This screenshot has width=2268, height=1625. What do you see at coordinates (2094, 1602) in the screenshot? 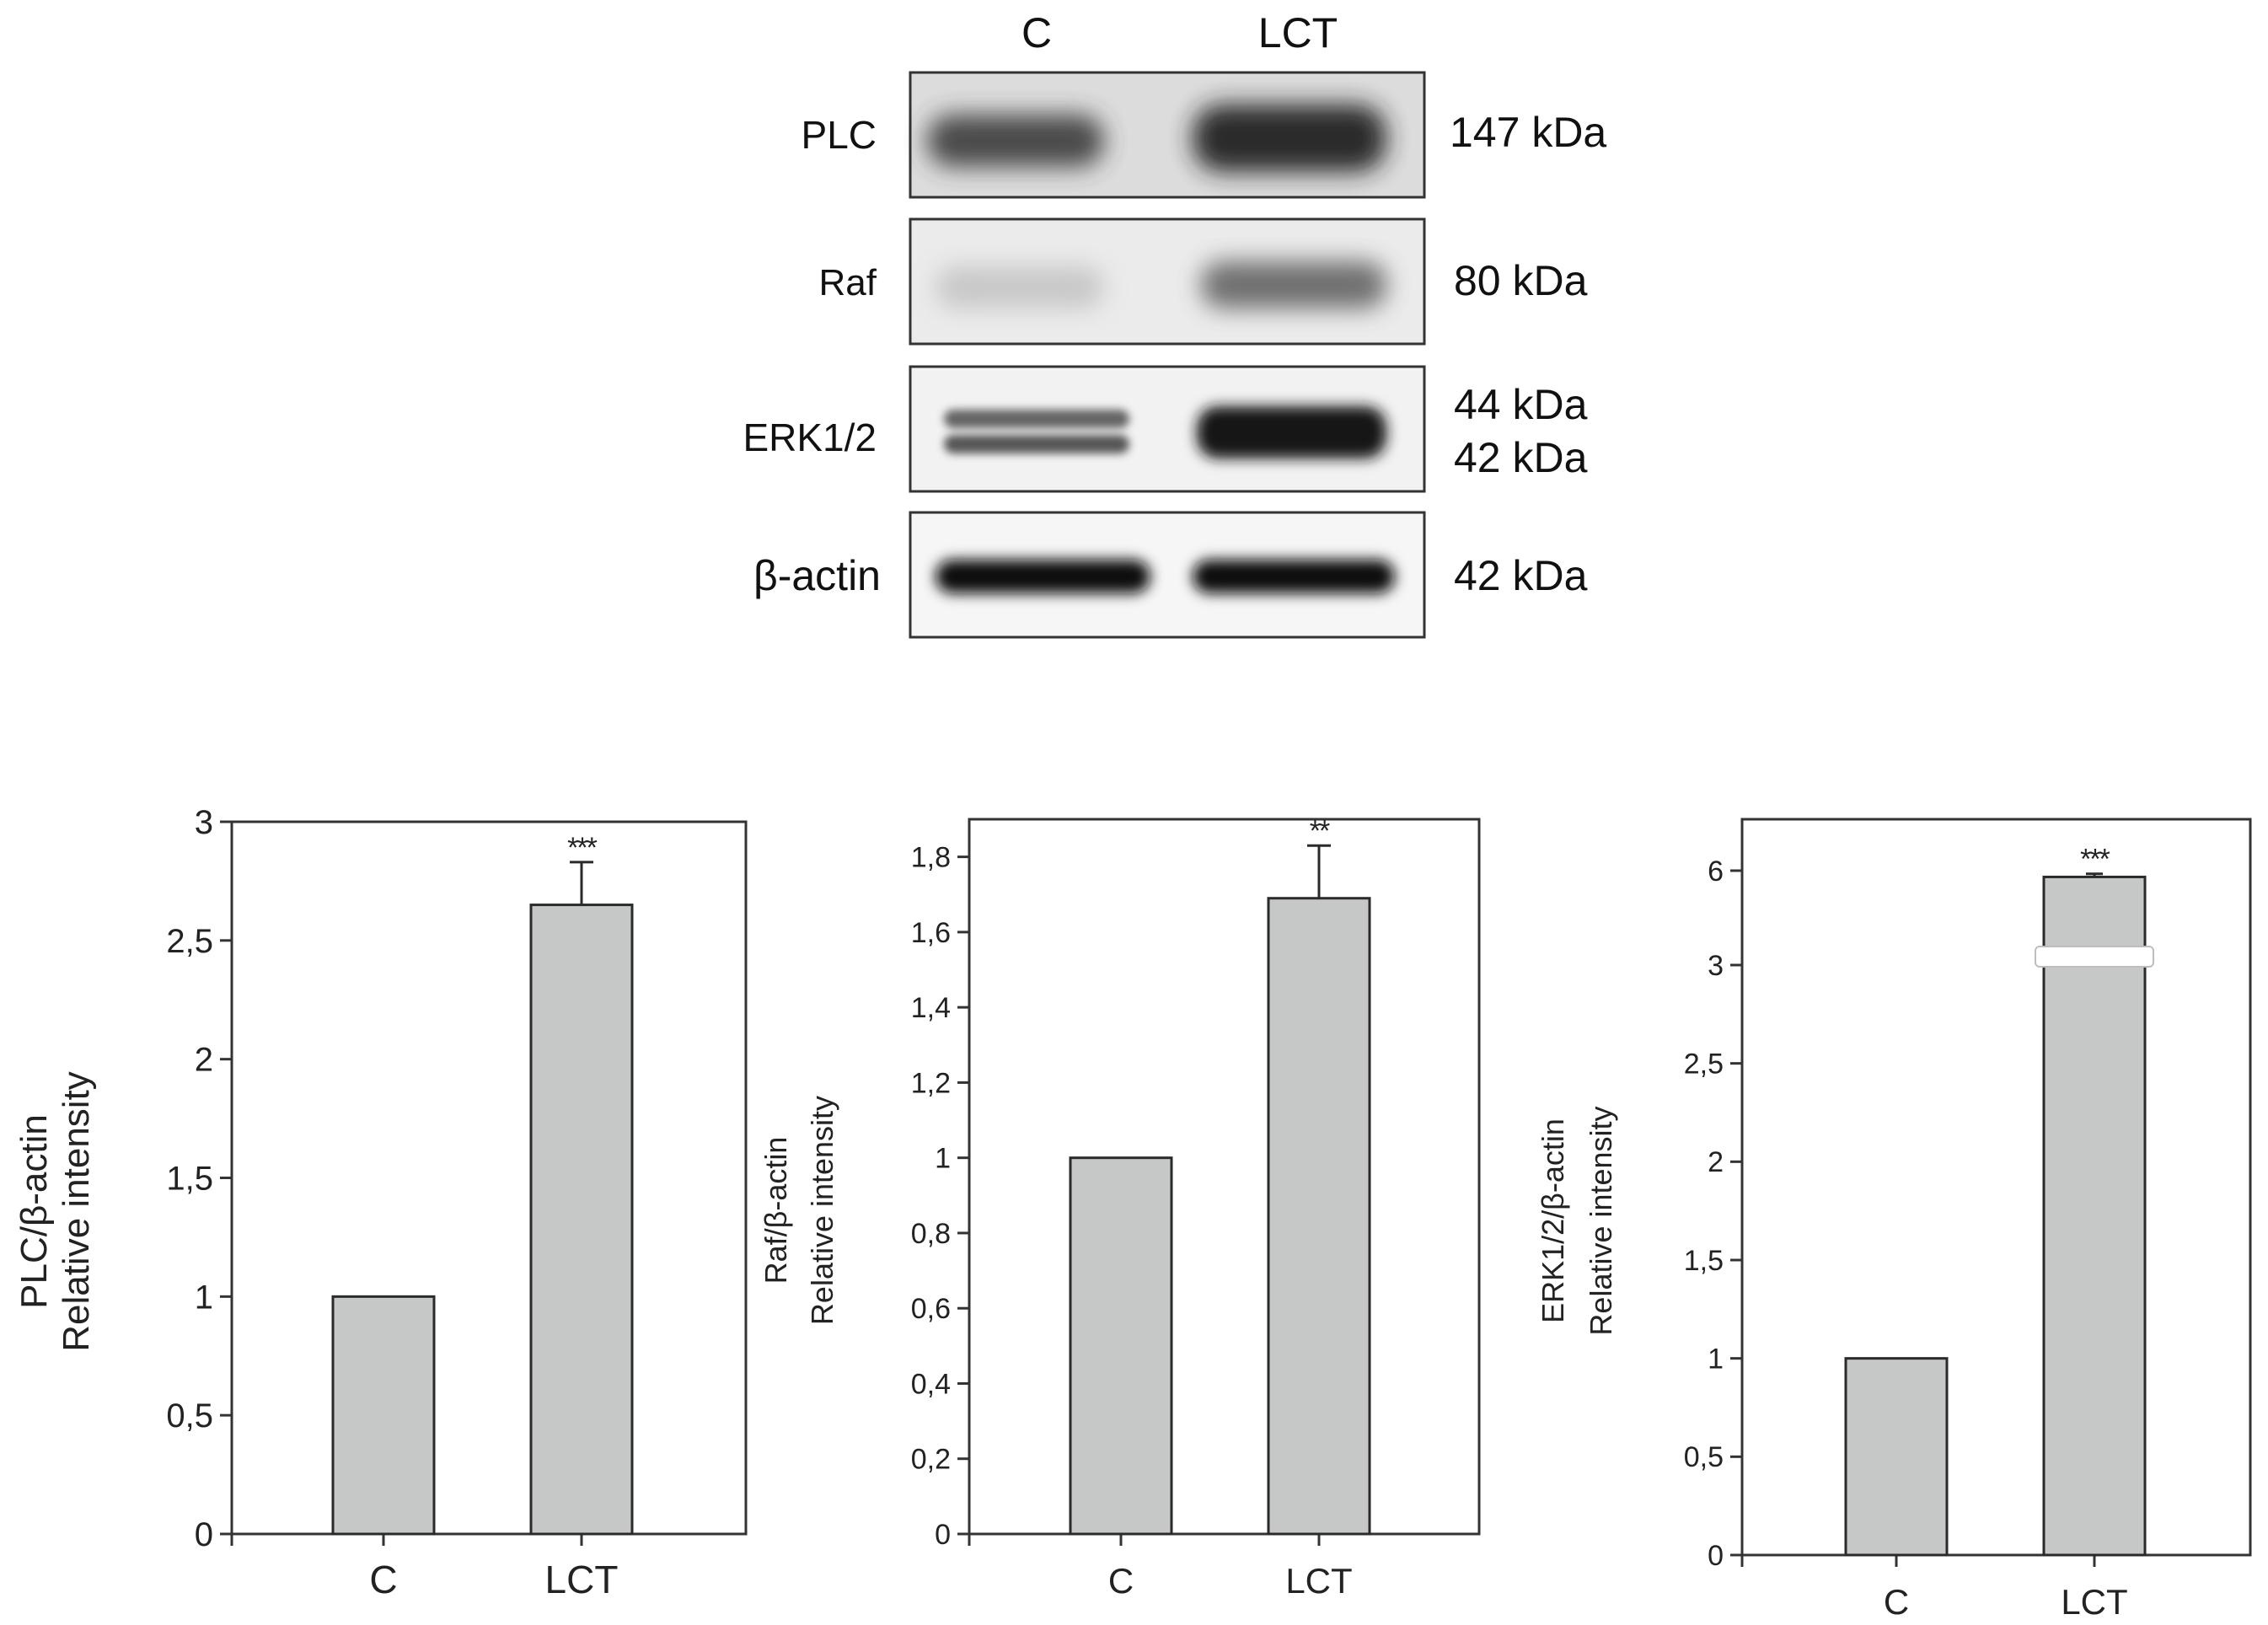
I see `chart3-x-tick-label: LCT` at bounding box center [2094, 1602].